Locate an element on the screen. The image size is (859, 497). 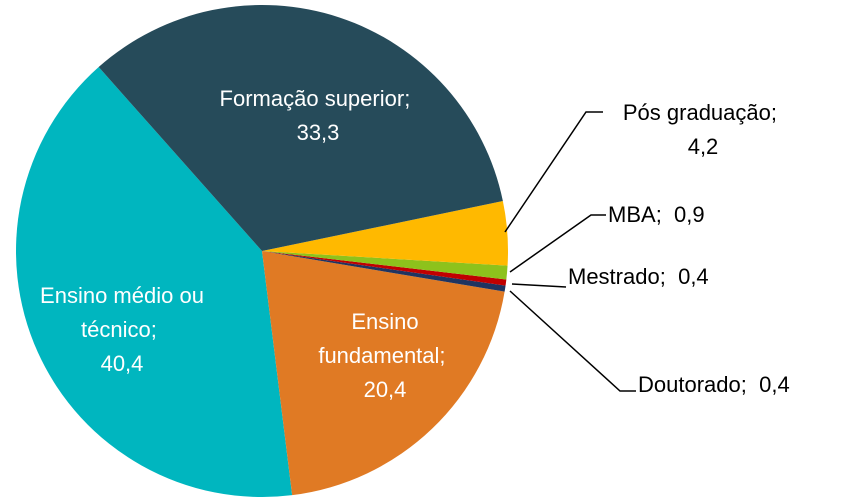
data-label: MBA; 0,9 is located at coordinates (656, 215).